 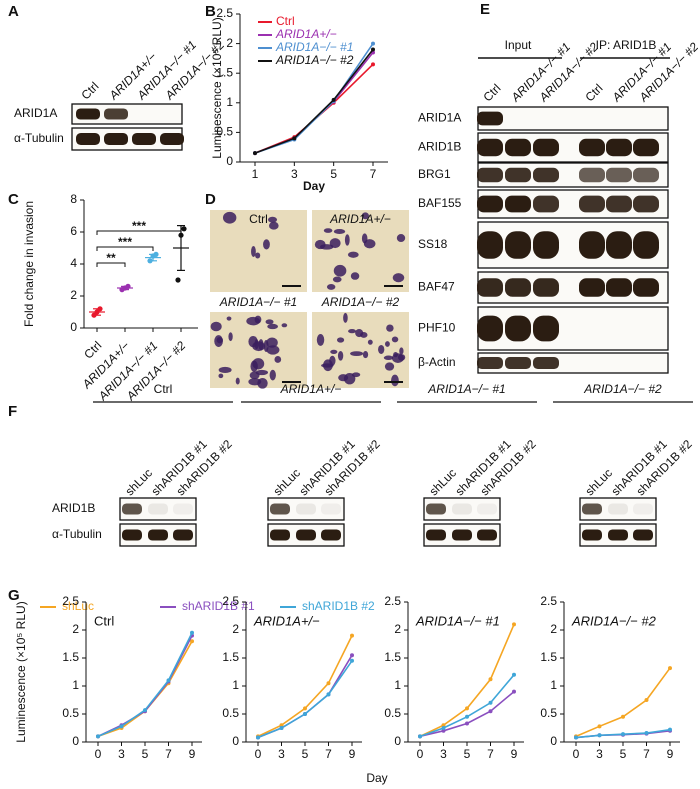 I want to click on row-label: ARID1B, so click(x=73, y=508).